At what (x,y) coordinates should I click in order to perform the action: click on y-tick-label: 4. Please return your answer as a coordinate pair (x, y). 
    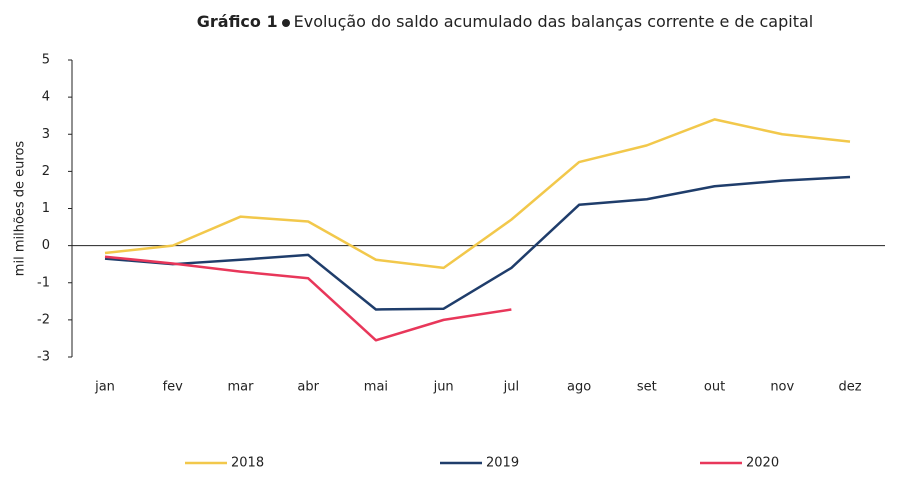
    Looking at the image, I should click on (46, 97).